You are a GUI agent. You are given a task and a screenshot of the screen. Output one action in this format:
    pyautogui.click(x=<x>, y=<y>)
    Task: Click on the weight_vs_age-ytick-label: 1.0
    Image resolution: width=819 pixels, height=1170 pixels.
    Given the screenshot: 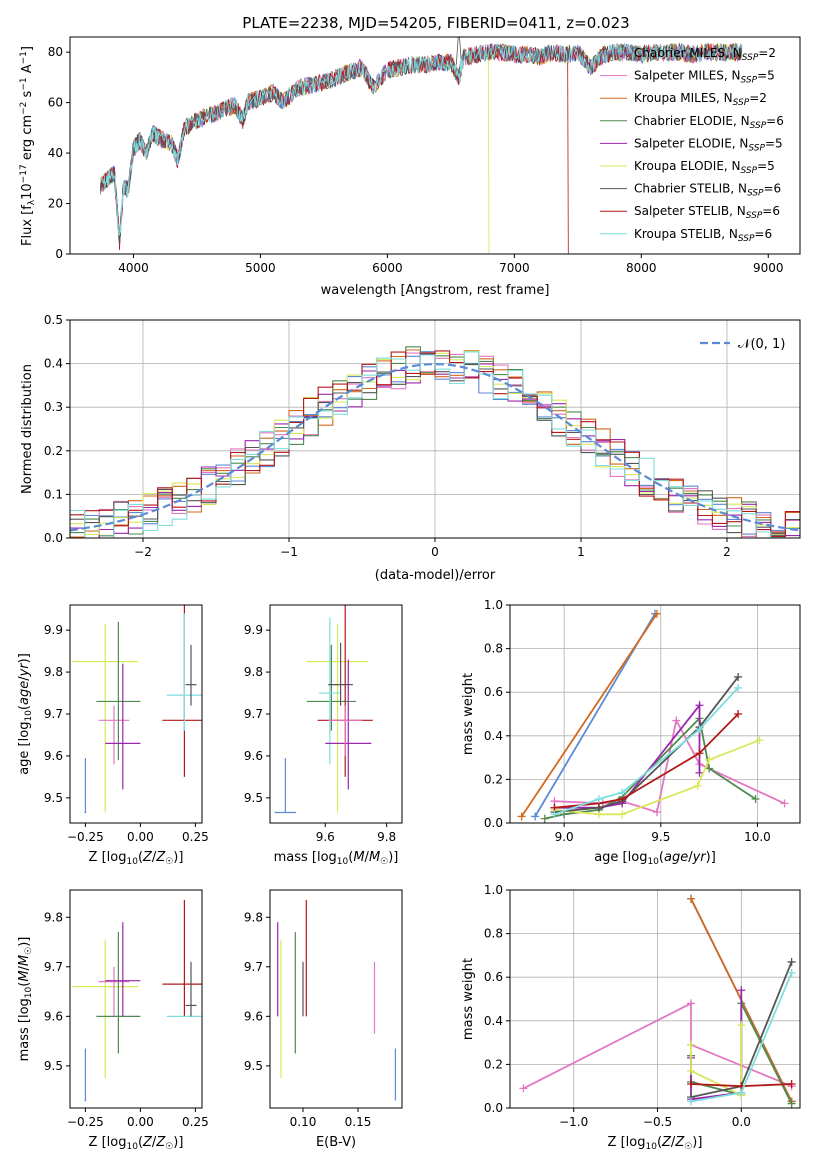 What is the action you would take?
    pyautogui.click(x=493, y=605)
    